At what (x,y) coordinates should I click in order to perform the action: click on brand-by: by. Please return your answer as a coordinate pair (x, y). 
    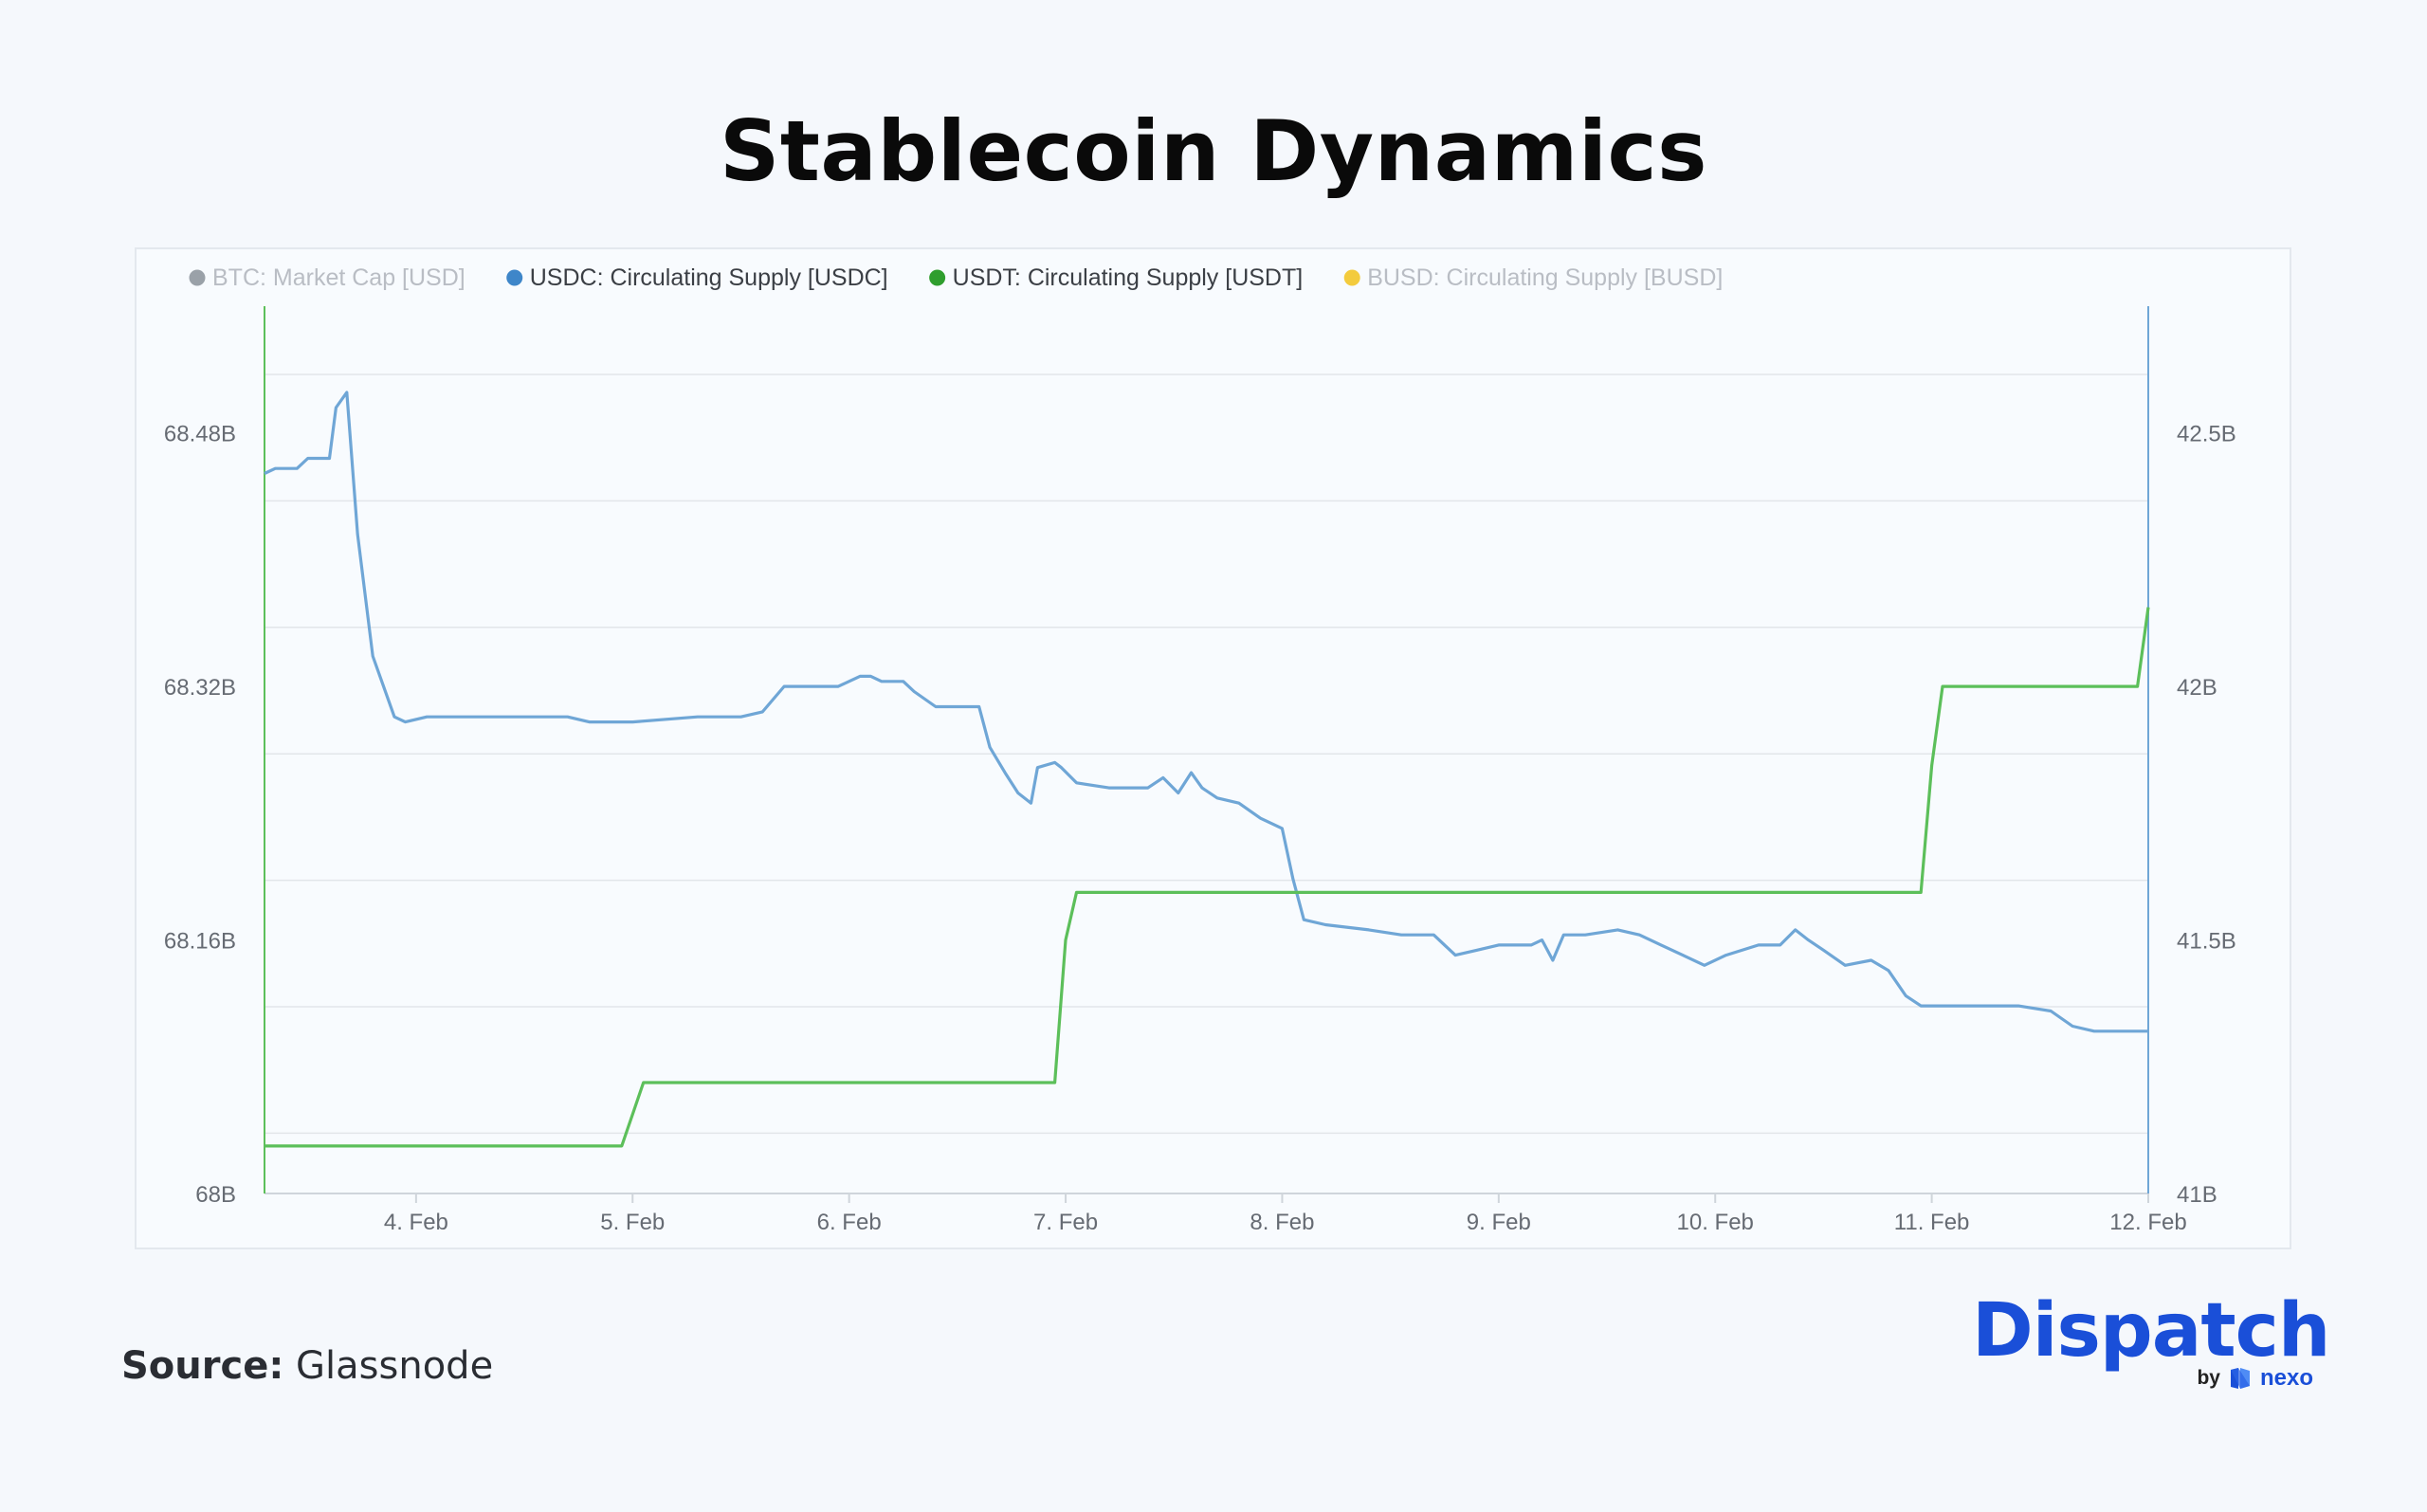
    Looking at the image, I should click on (2208, 1378).